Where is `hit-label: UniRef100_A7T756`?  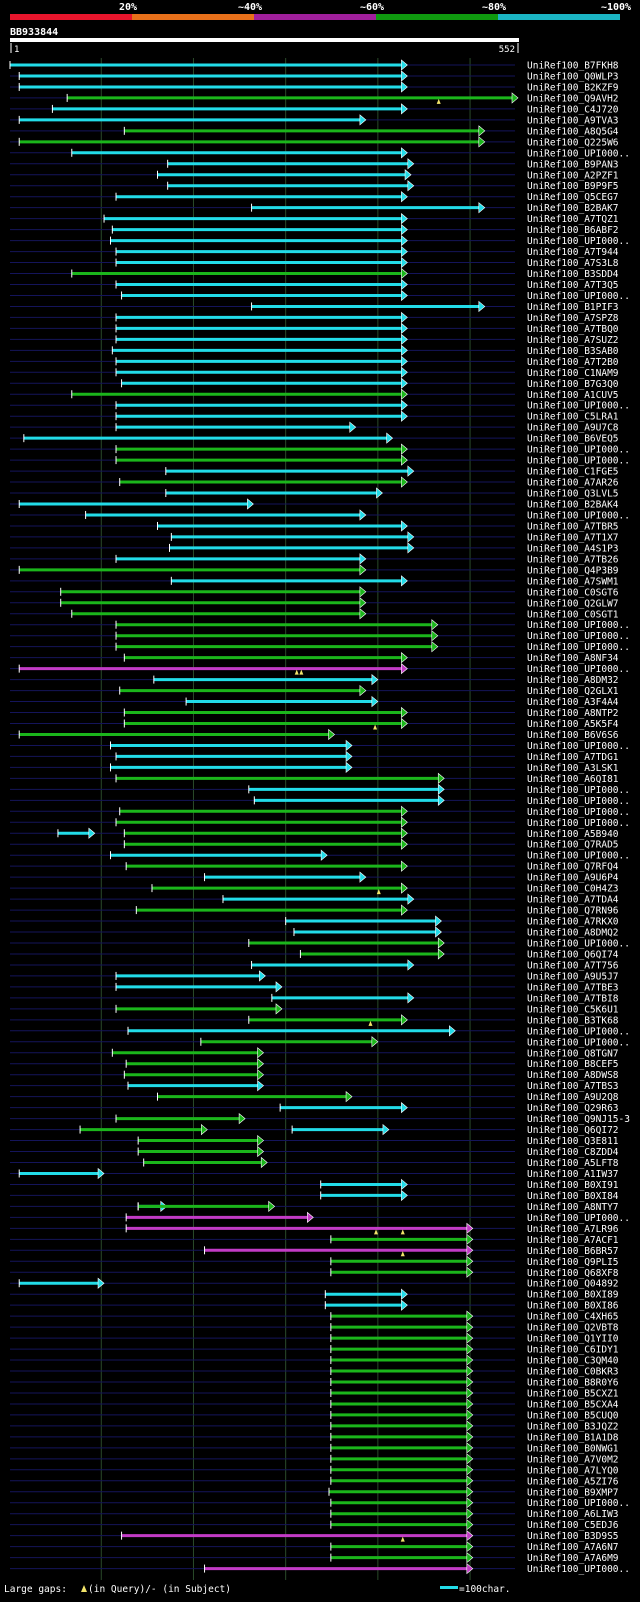 hit-label: UniRef100_A7T756 is located at coordinates (573, 965).